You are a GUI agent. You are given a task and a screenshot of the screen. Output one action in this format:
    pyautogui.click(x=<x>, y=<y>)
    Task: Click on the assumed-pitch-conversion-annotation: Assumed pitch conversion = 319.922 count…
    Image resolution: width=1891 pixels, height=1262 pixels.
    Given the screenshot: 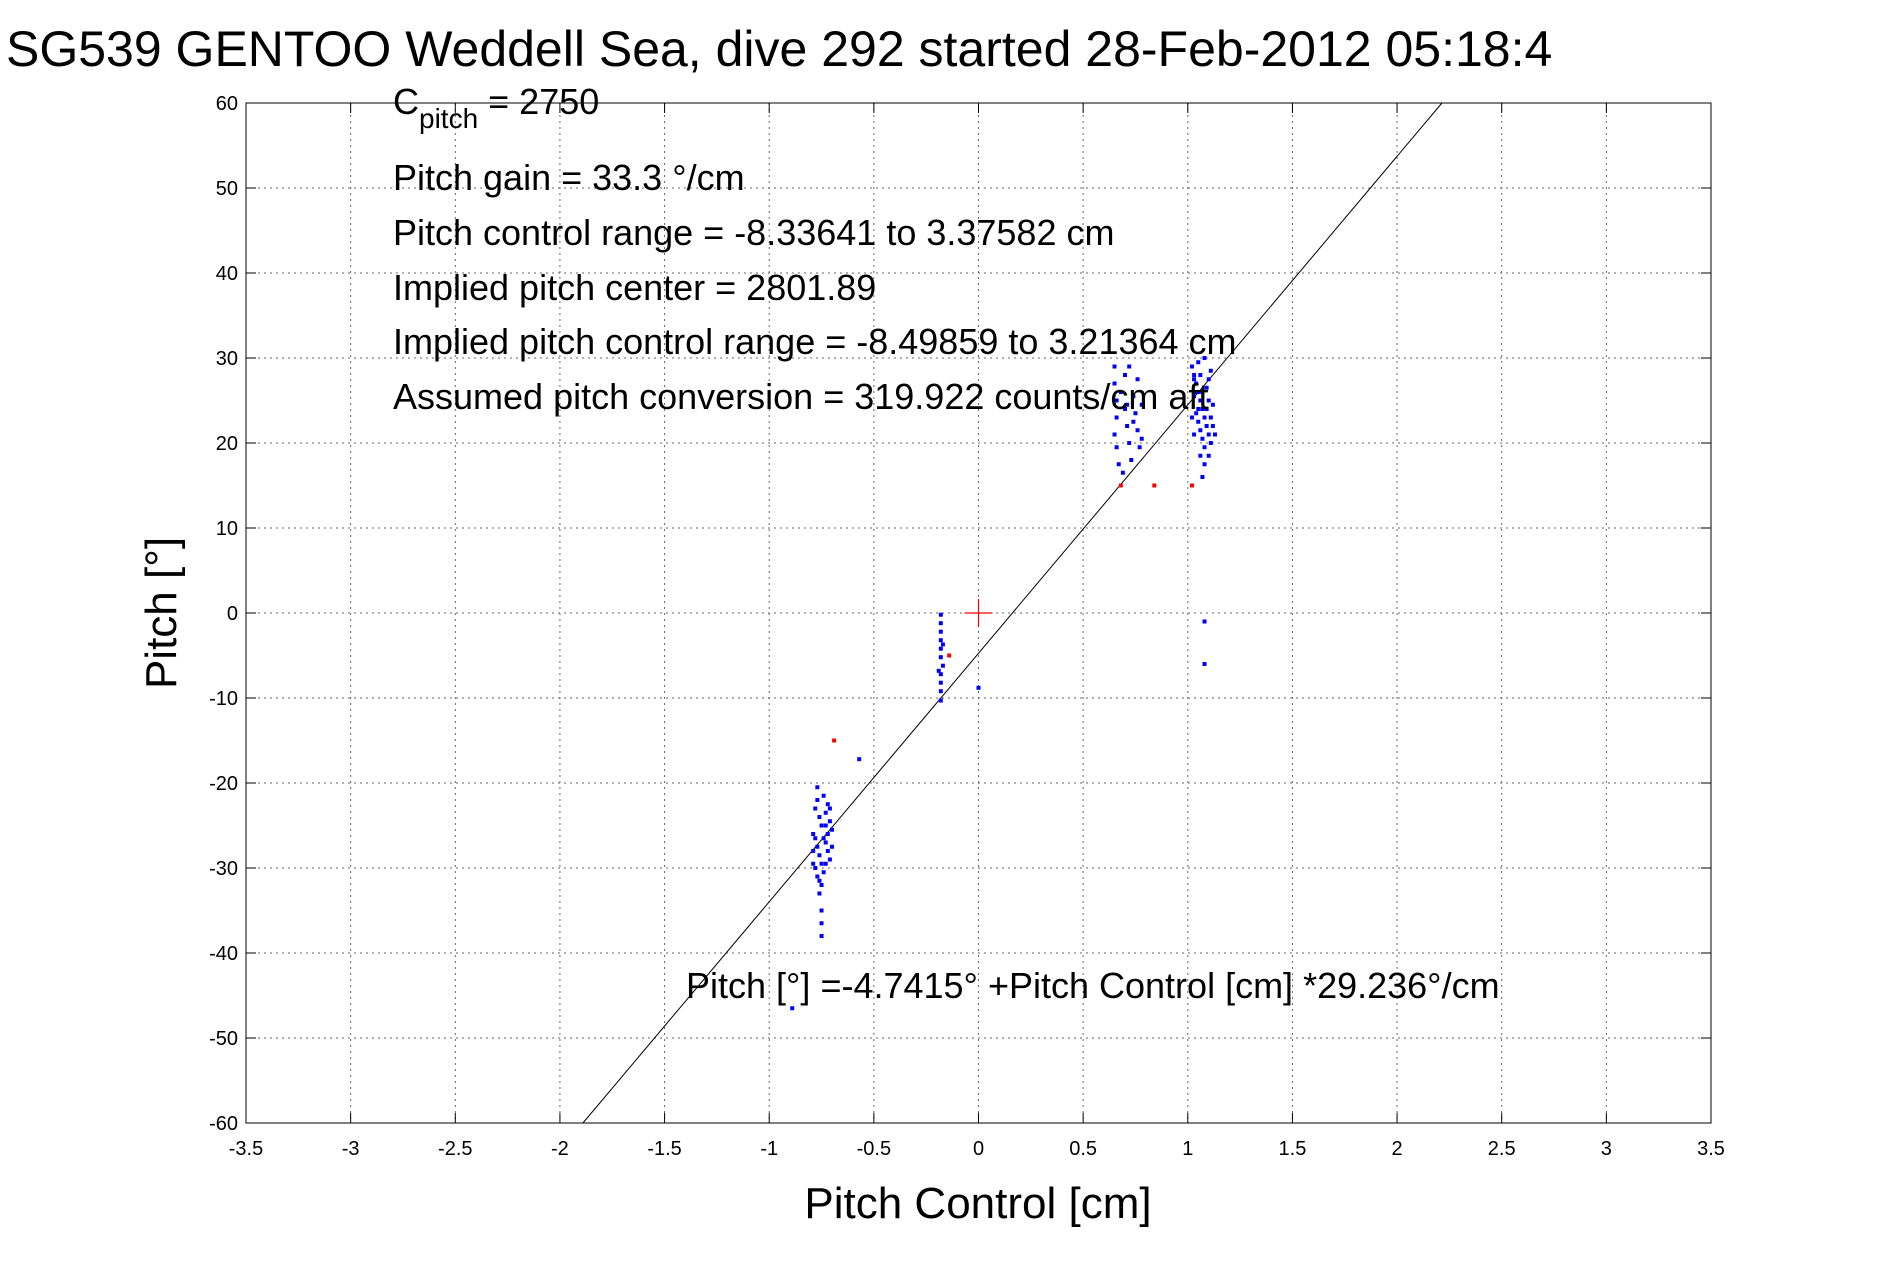 What is the action you would take?
    pyautogui.click(x=800, y=396)
    